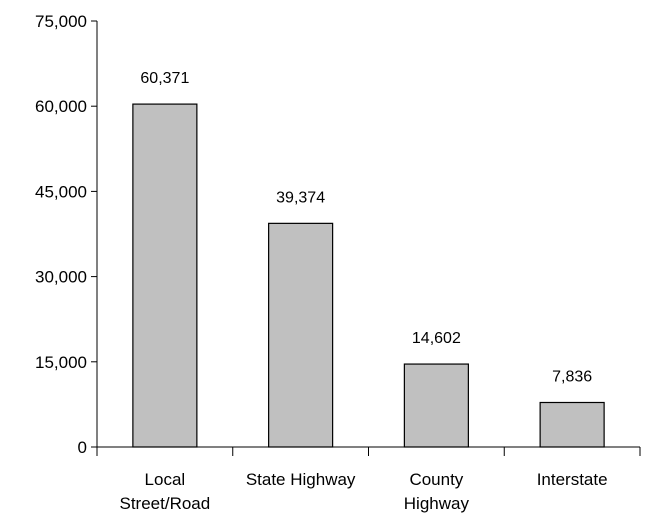  I want to click on y-tick-label: 0, so click(82, 447).